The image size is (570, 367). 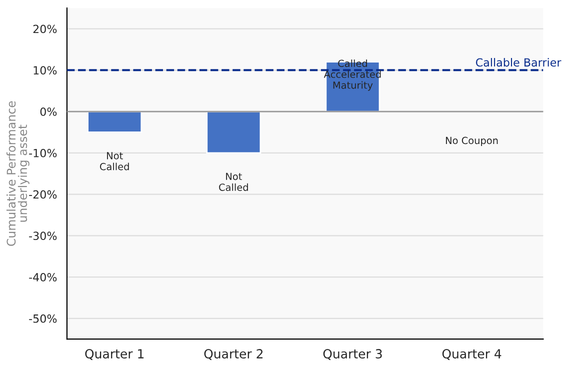 I want to click on y-tick-label: 10%, so click(x=45, y=70).